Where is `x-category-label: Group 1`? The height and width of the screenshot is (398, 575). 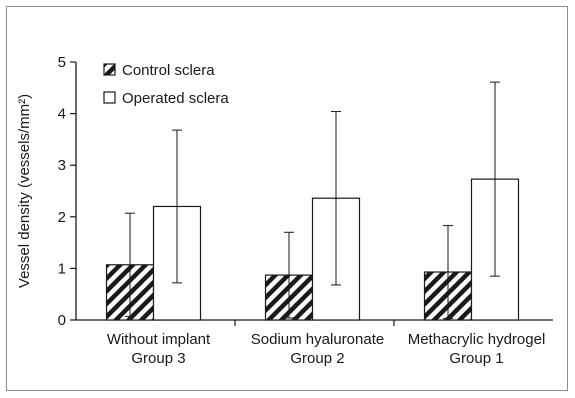
x-category-label: Group 1 is located at coordinates (476, 358).